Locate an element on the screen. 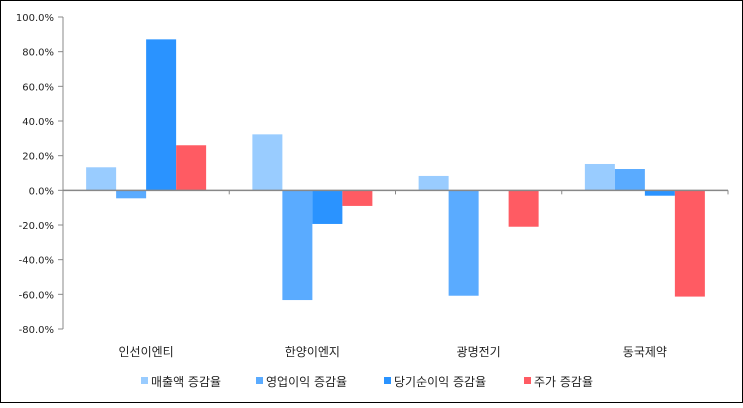  legend: 매출액 증감율 영업이익 증감율 당기순이익 증감율 주가 증감율 is located at coordinates (367, 382).